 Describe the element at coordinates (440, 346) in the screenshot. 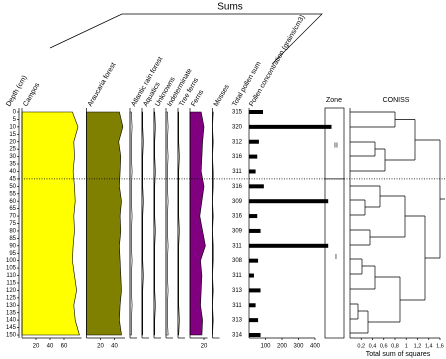

I see `x-tick-label: 1,6` at that location.